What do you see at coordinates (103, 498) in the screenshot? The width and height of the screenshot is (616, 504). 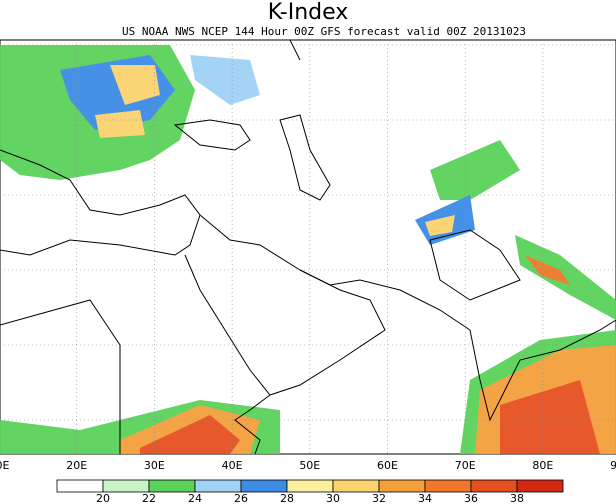 I see `level-label: 20` at bounding box center [103, 498].